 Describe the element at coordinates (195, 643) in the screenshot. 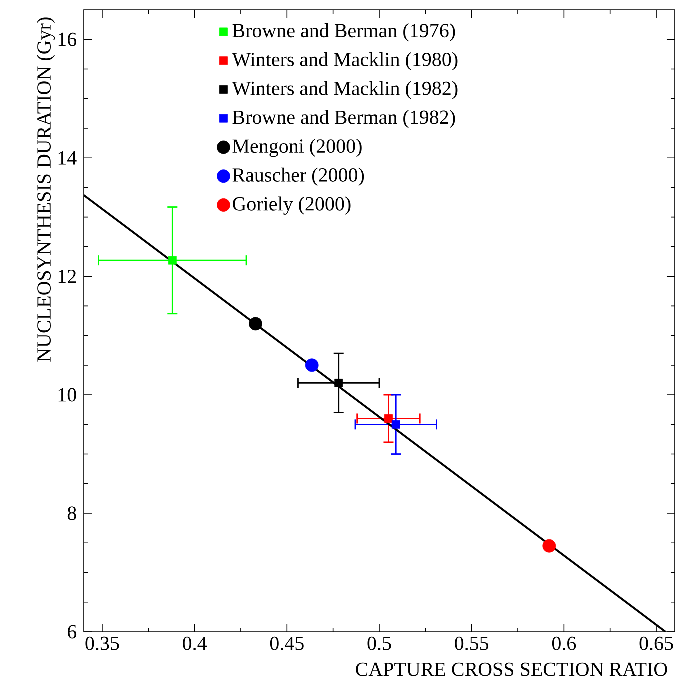

I see `x-tick-label: 0.4` at that location.